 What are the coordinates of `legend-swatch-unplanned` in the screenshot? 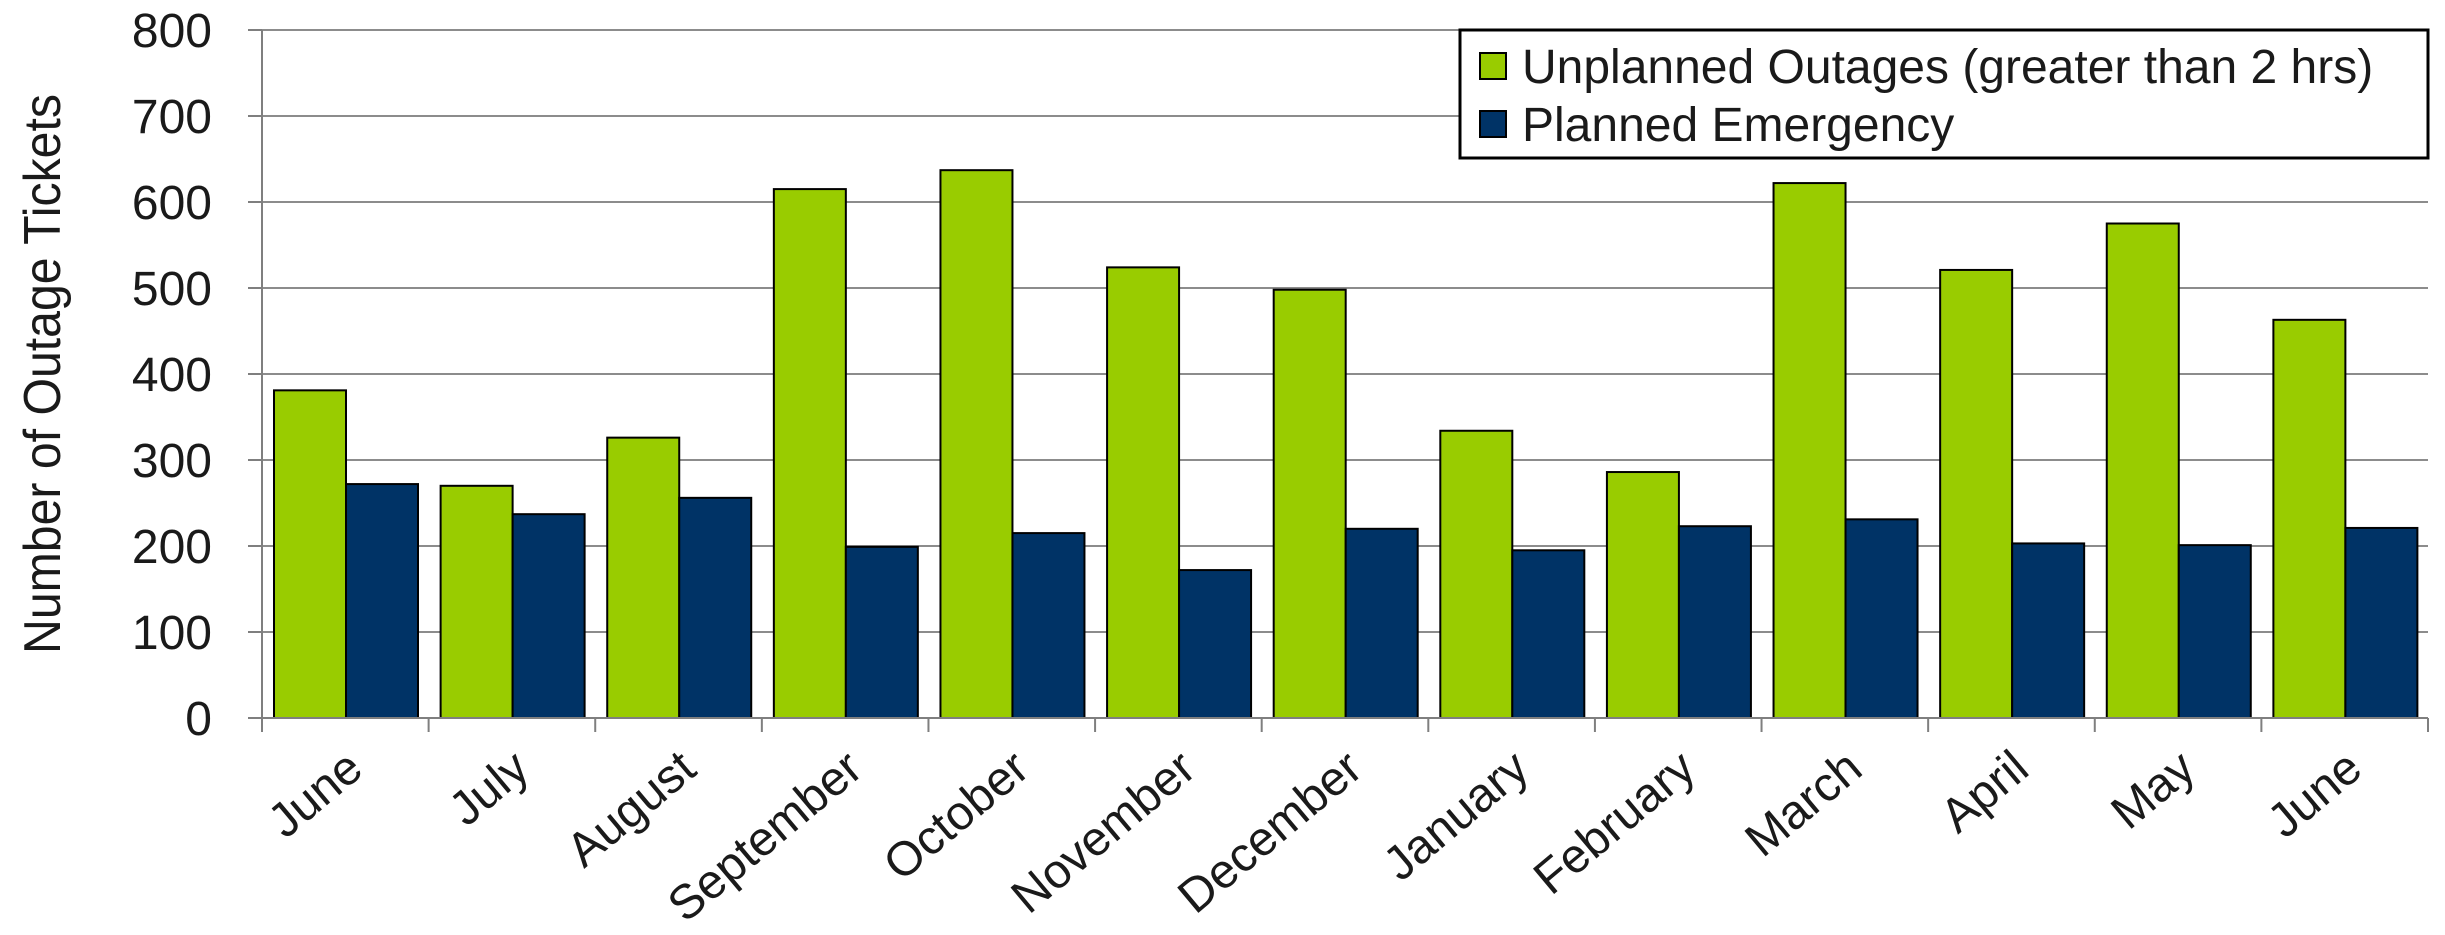 It's located at (1493, 66).